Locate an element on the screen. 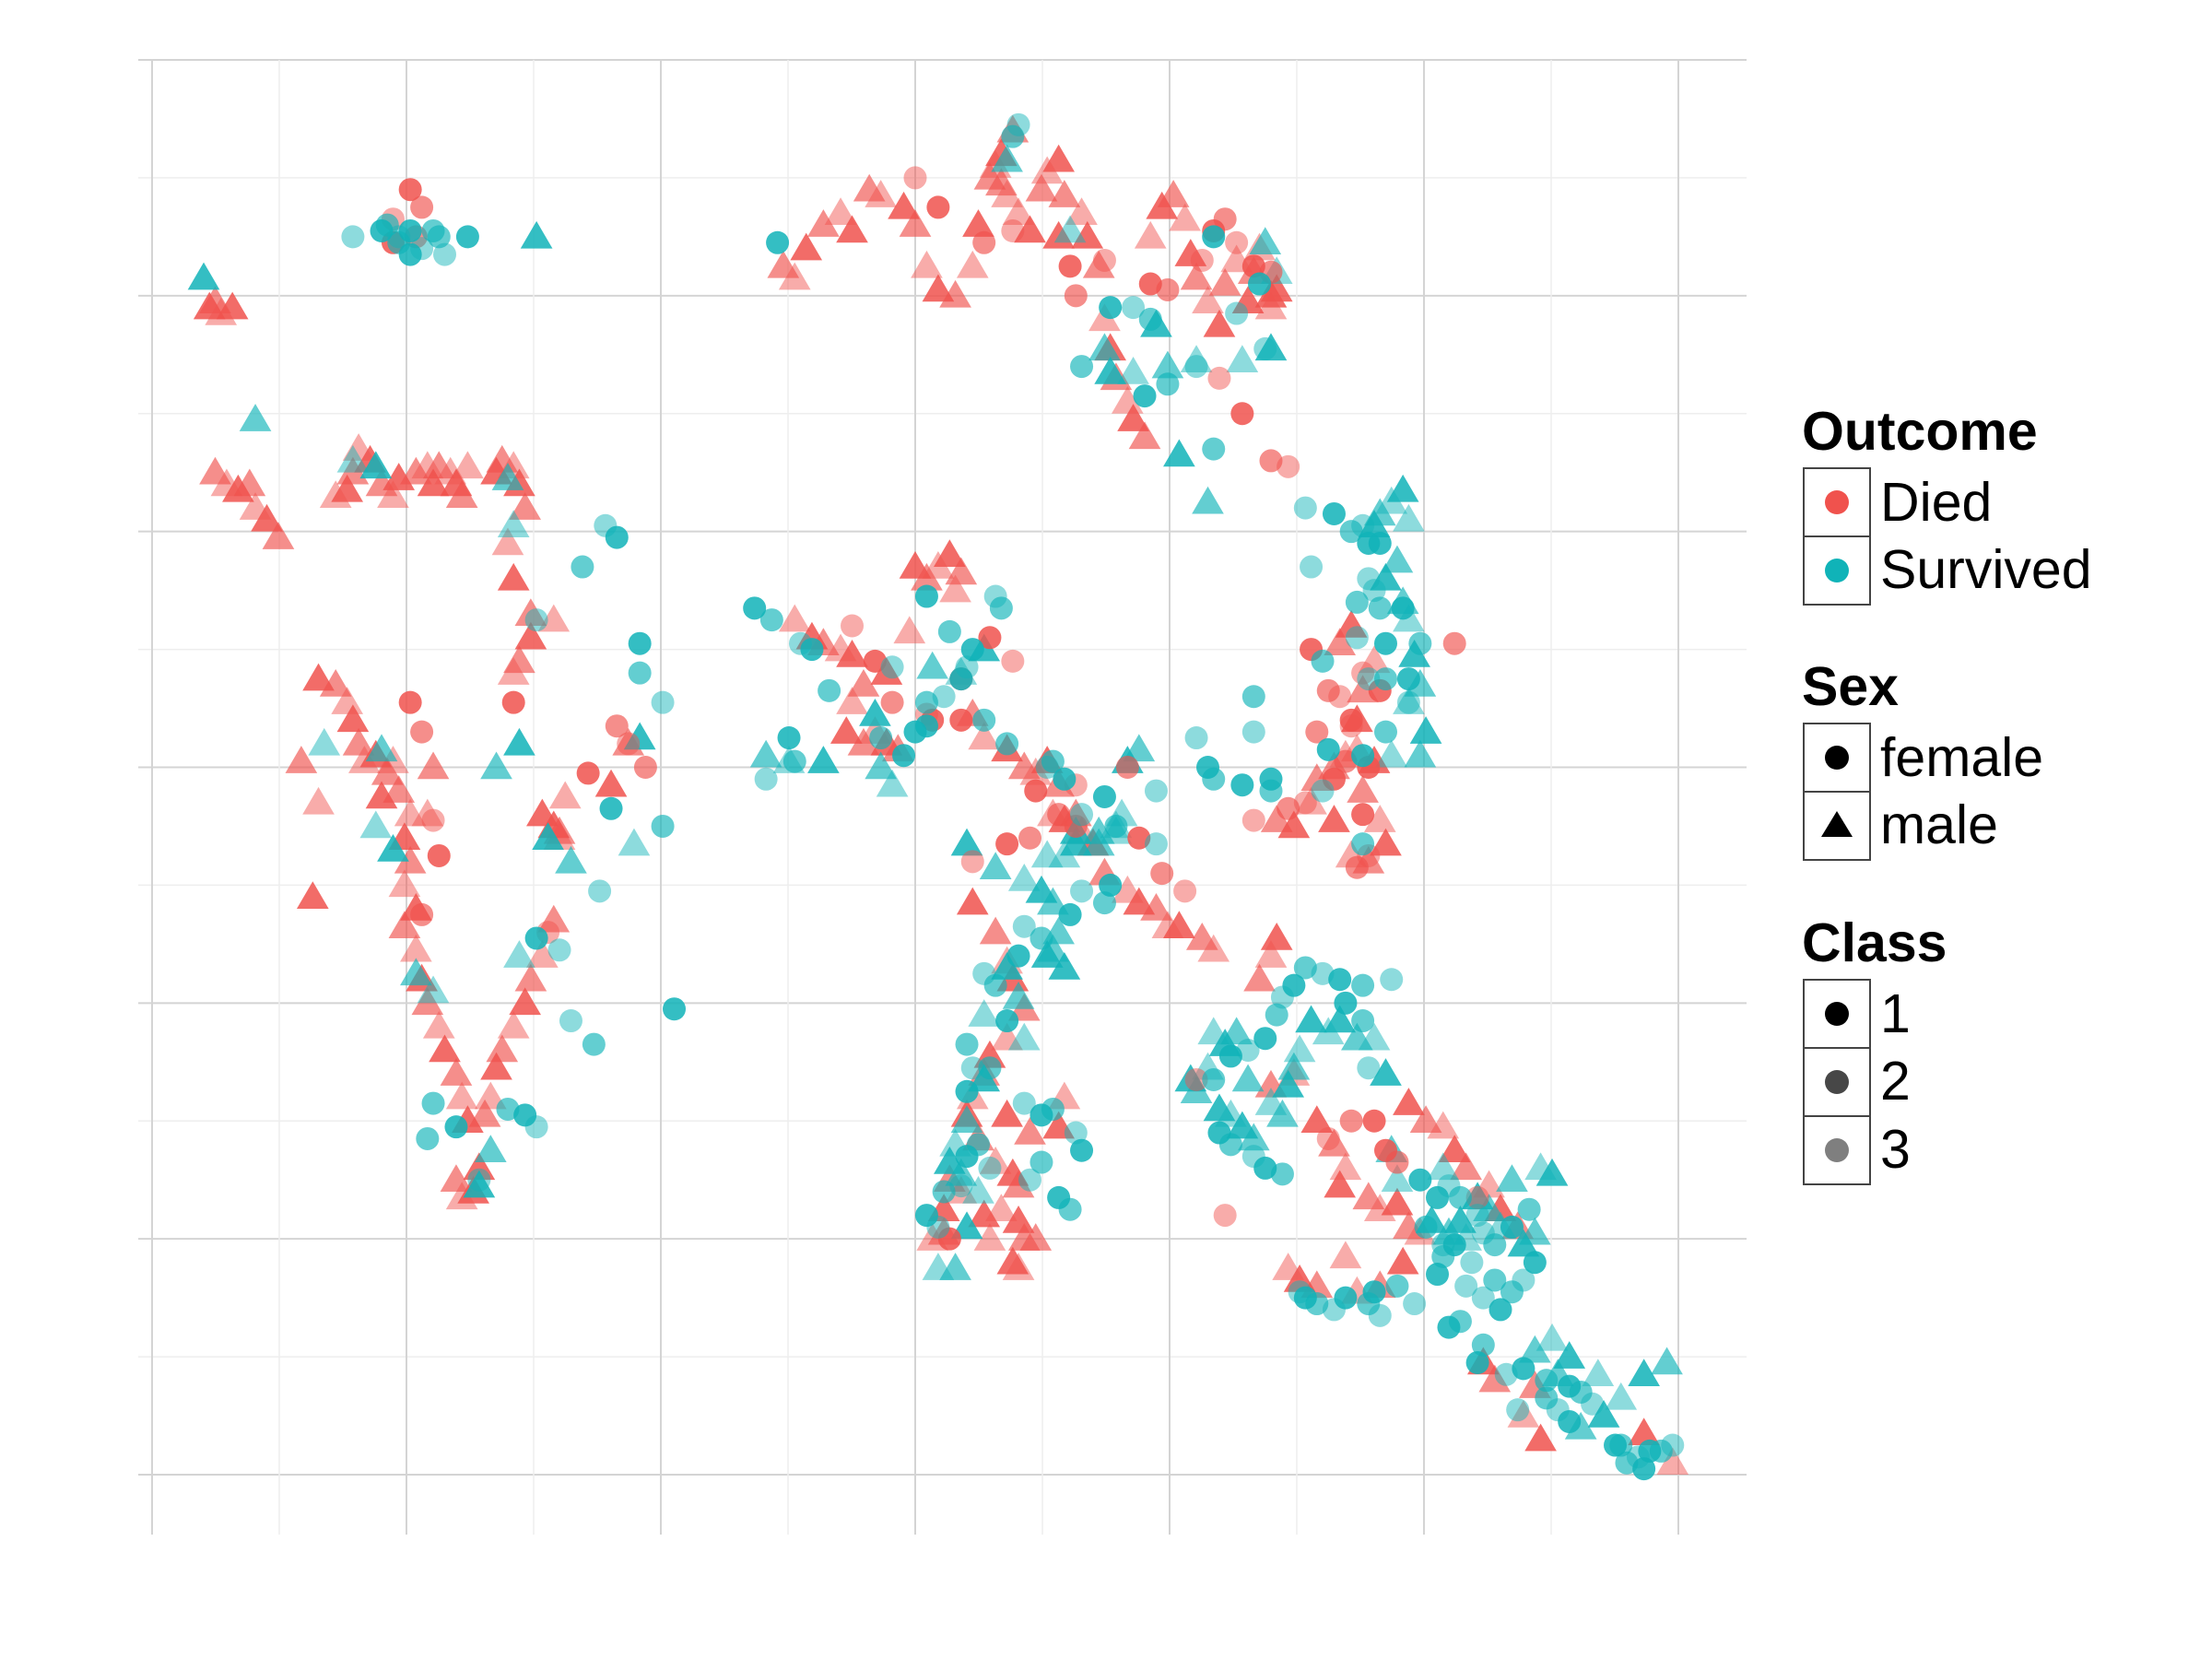 The image size is (2212, 1659). legend-sex-title: Sex is located at coordinates (1850, 686).